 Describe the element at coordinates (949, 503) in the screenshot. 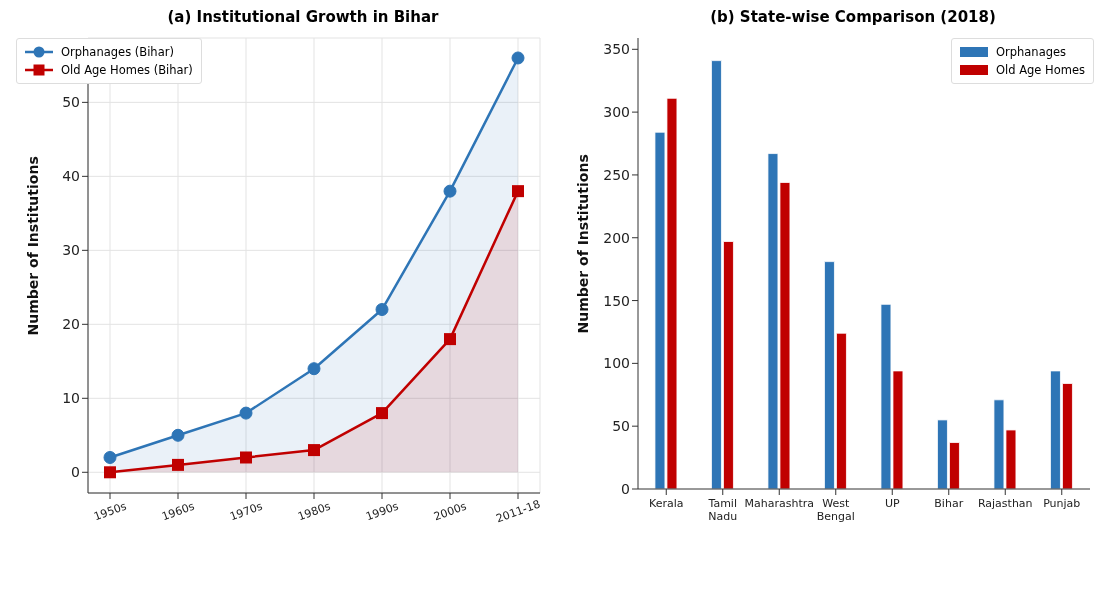

I see `x-tick-label: Bihar` at that location.